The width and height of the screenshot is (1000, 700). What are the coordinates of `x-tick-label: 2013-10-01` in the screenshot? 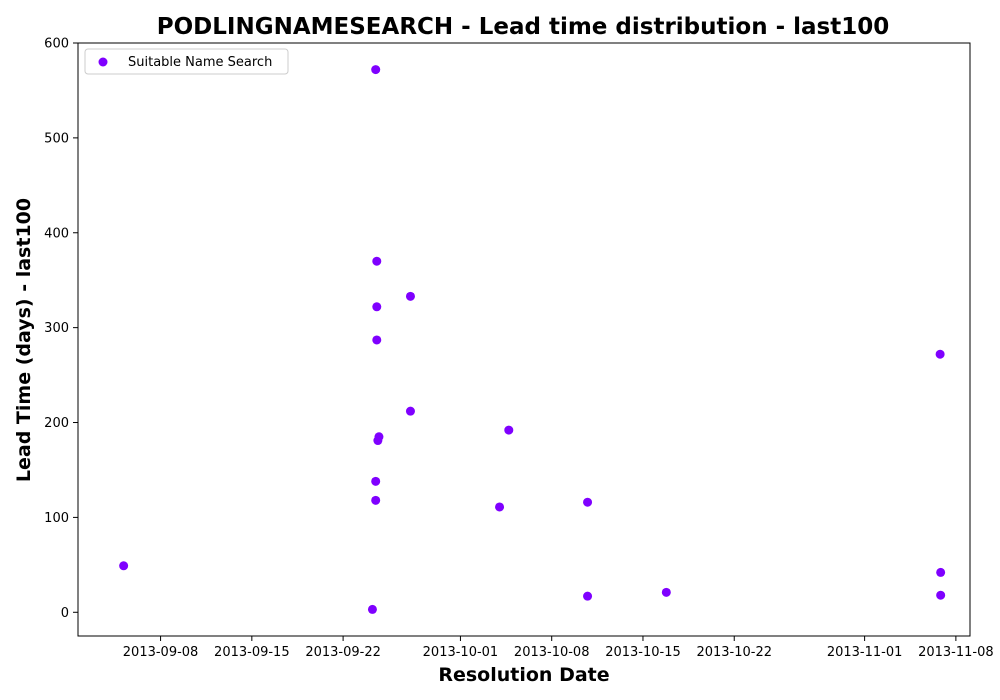 It's located at (461, 652).